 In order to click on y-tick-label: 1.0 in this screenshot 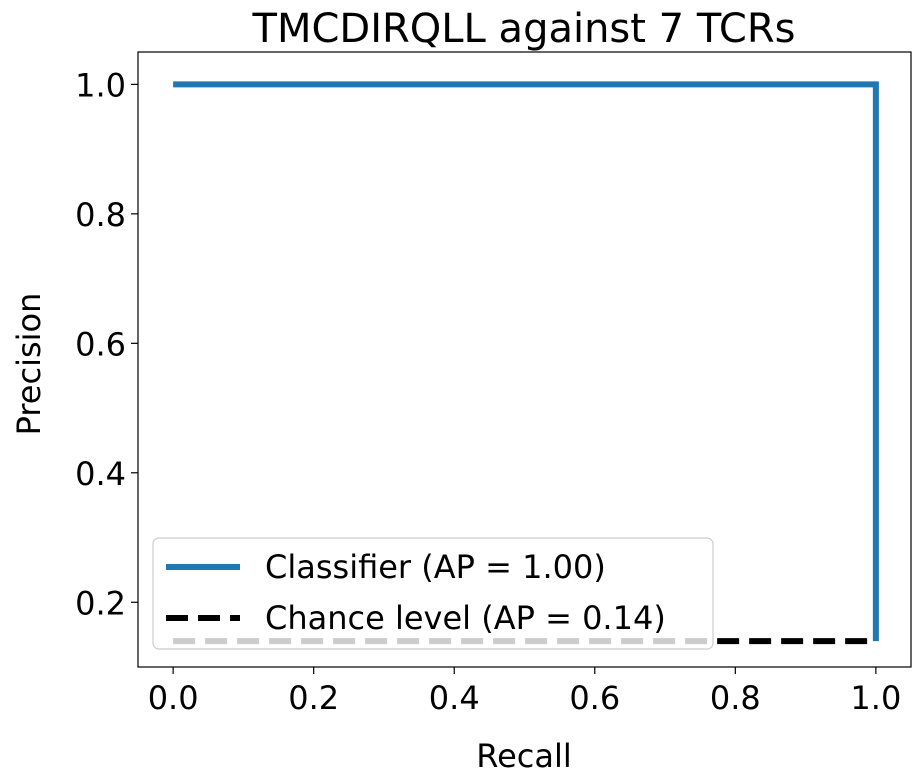, I will do `click(100, 85)`.